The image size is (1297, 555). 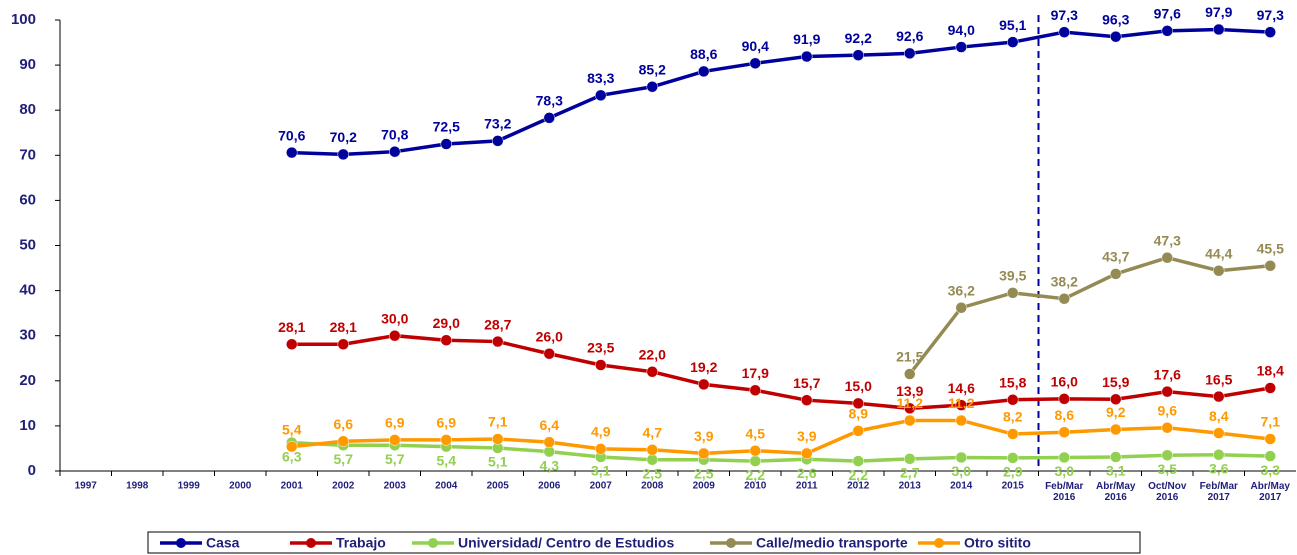 What do you see at coordinates (909, 357) in the screenshot?
I see `data-label: 21,5` at bounding box center [909, 357].